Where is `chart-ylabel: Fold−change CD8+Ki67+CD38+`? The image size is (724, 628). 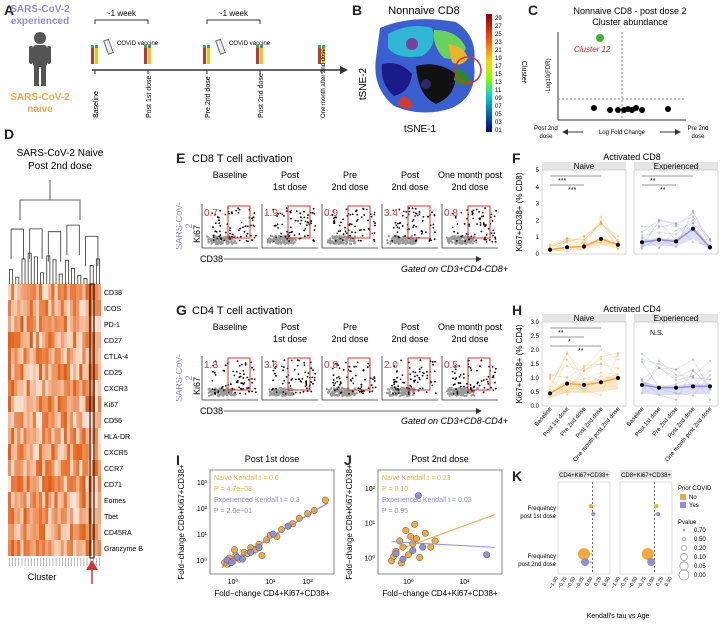
chart-ylabel: Fold−change CD8+Ki67+CD38+ is located at coordinates (349, 522).